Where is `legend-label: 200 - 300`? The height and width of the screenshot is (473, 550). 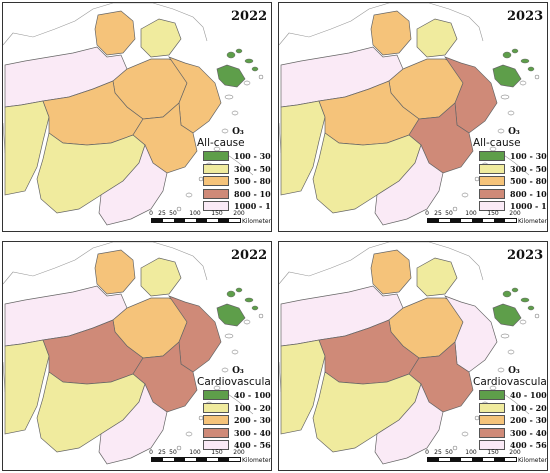
legend-label: 200 - 300 is located at coordinates (528, 420).